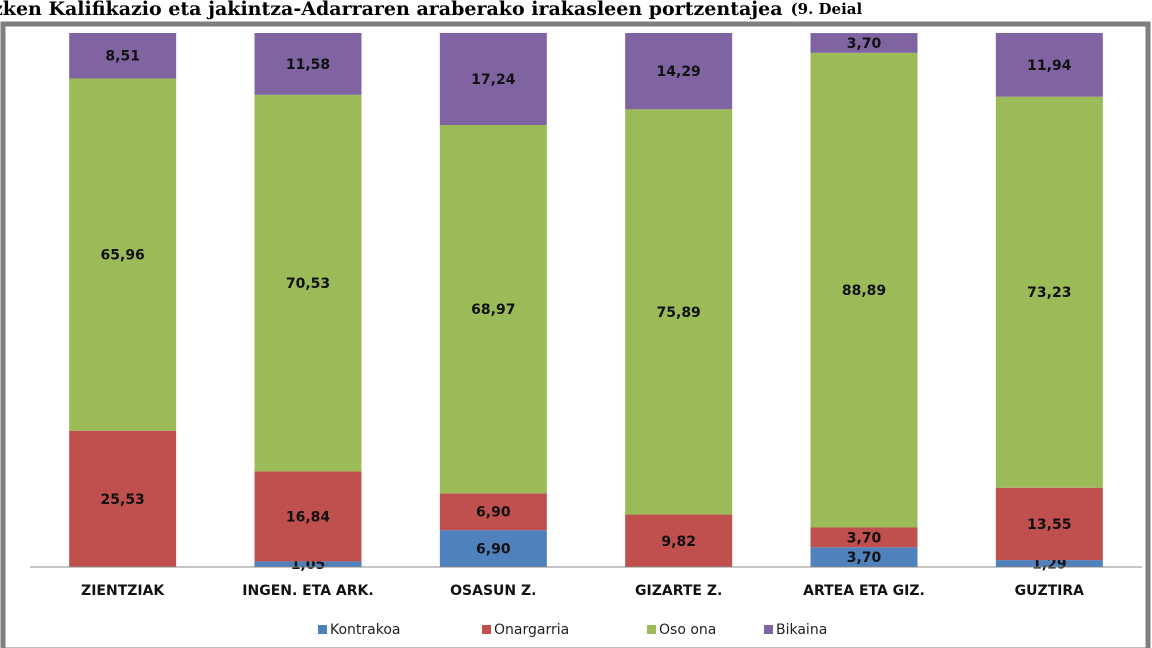 This screenshot has width=1152, height=648. I want to click on data-label: 8,51, so click(122, 57).